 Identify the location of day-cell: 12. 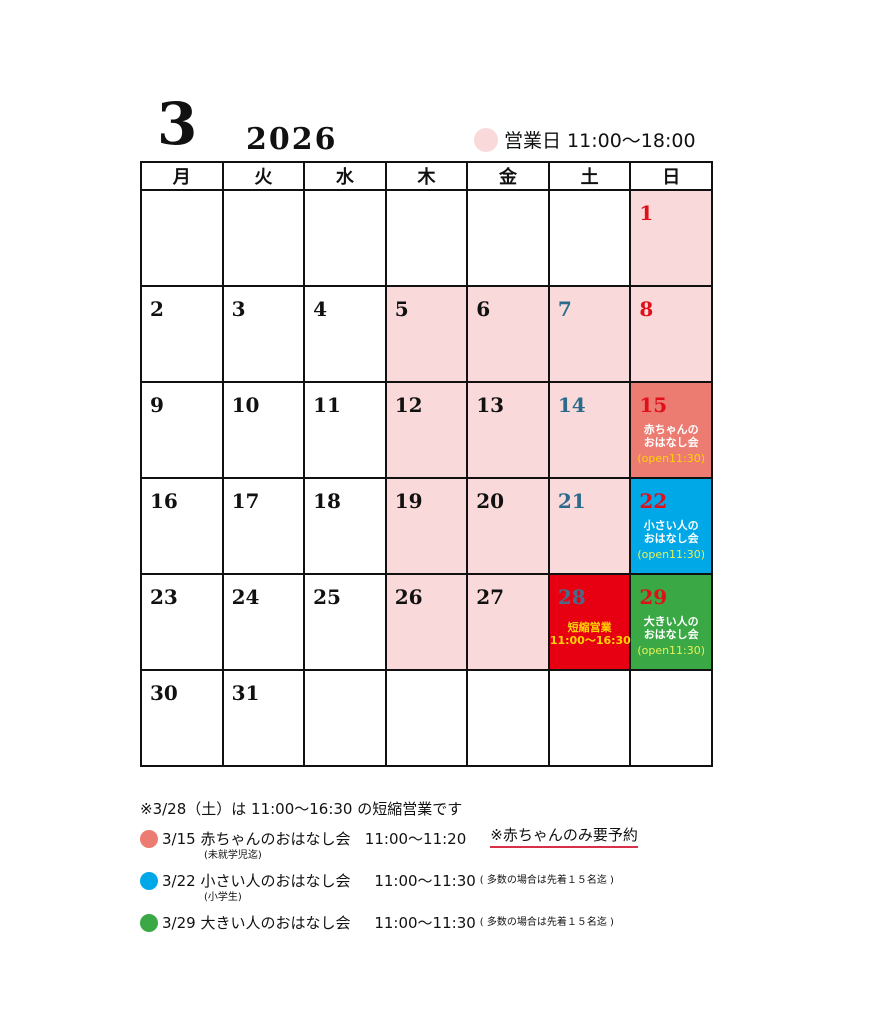
(426, 430).